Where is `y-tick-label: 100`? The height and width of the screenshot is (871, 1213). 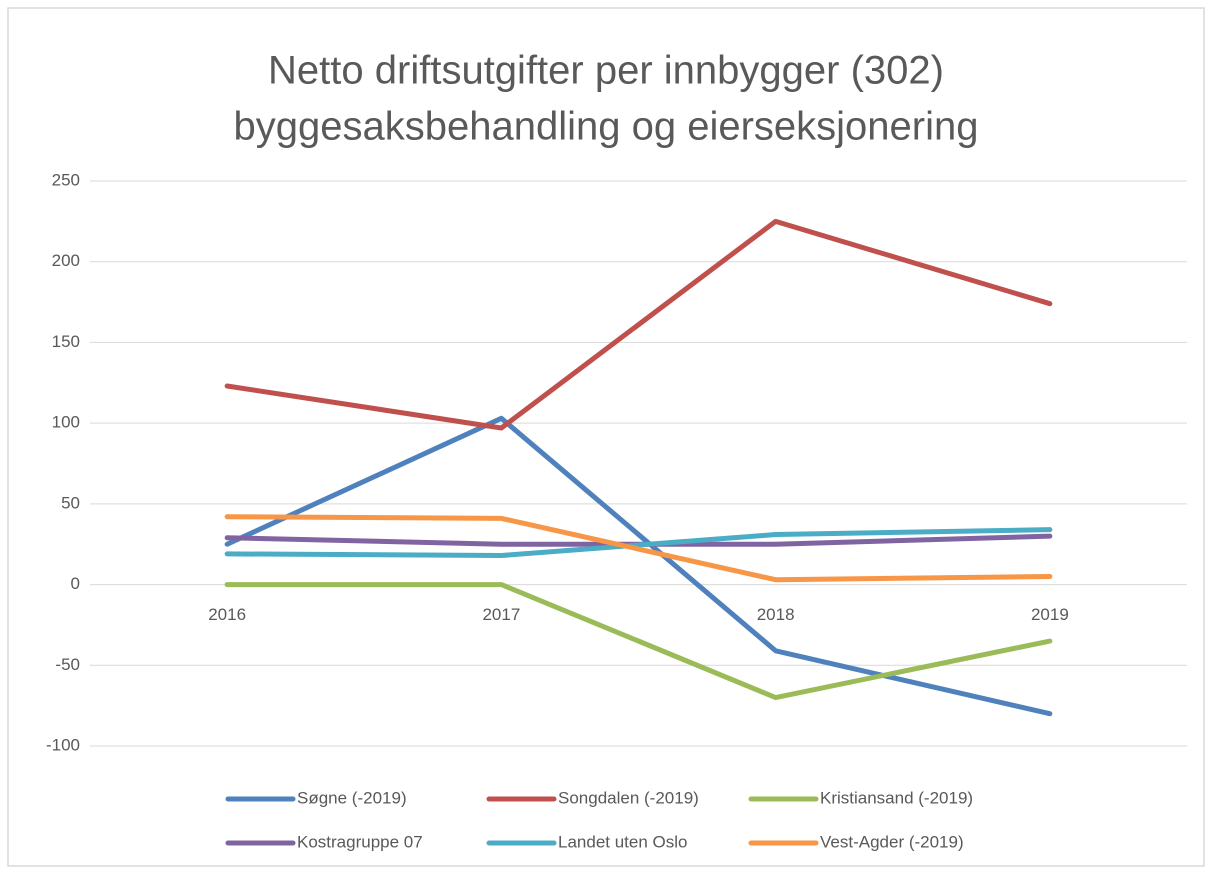 y-tick-label: 100 is located at coordinates (66, 422).